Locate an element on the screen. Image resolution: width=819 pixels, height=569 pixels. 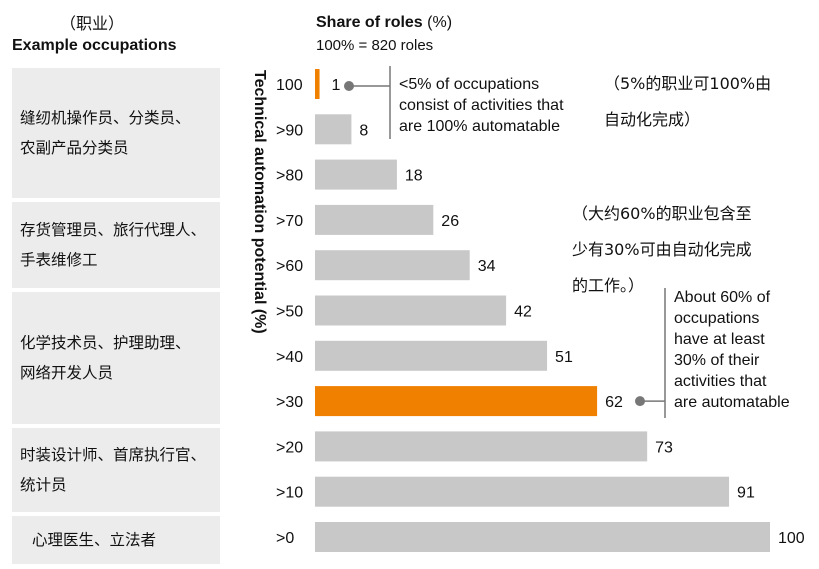
annotation-line: are 100% automatable is located at coordinates (479, 126).